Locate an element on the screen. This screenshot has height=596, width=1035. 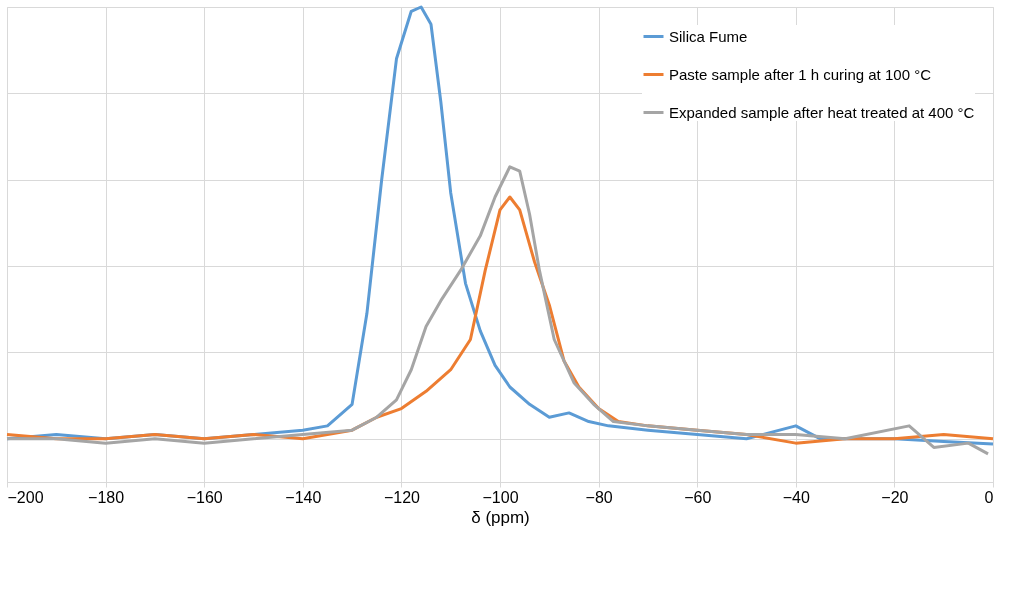
legend-label: Paste sample after 1 h curing at 100 °C is located at coordinates (800, 74).